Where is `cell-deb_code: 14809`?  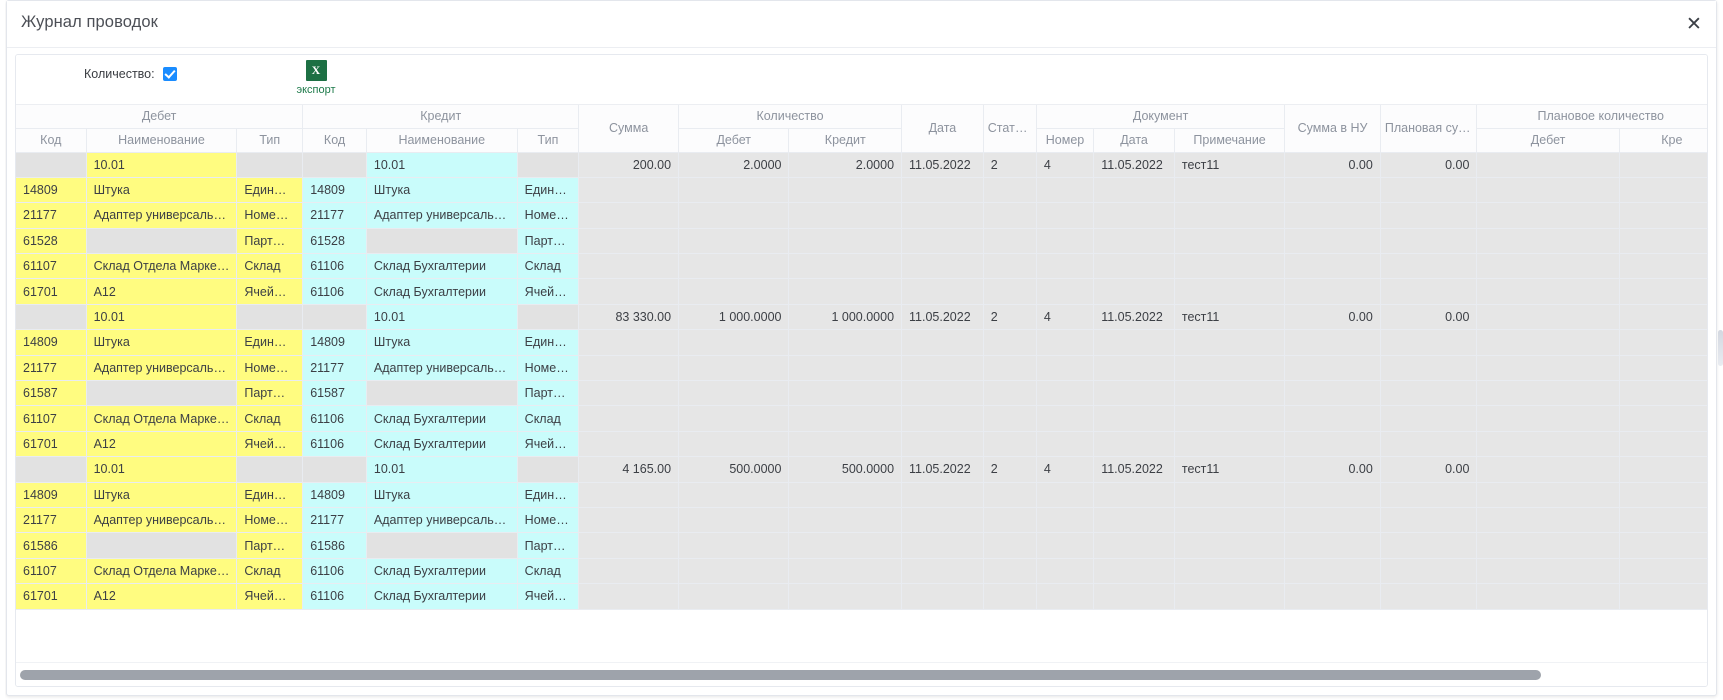 cell-deb_code: 14809 is located at coordinates (51, 190).